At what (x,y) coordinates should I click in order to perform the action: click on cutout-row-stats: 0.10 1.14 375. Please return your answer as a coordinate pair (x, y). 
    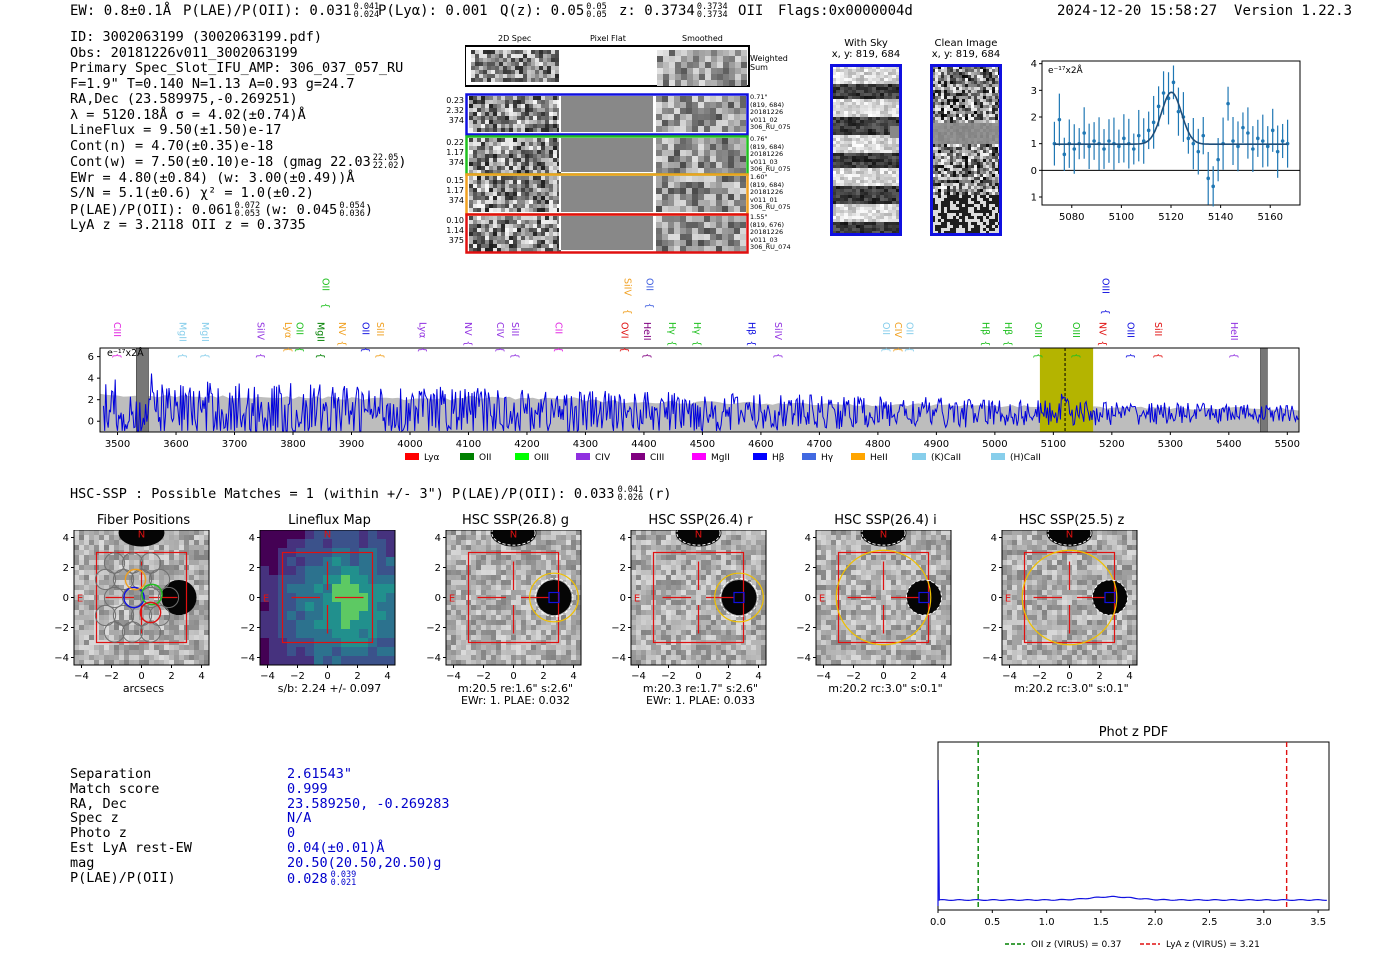
    Looking at the image, I should click on (455, 230).